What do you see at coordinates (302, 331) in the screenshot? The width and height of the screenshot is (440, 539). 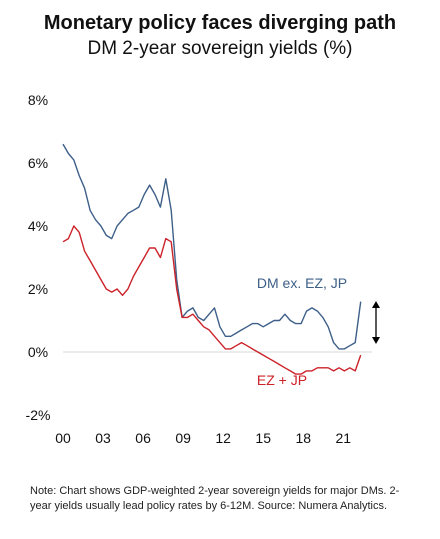 I see `series-labels: DM ex. EZ, JP EZ + JP` at bounding box center [302, 331].